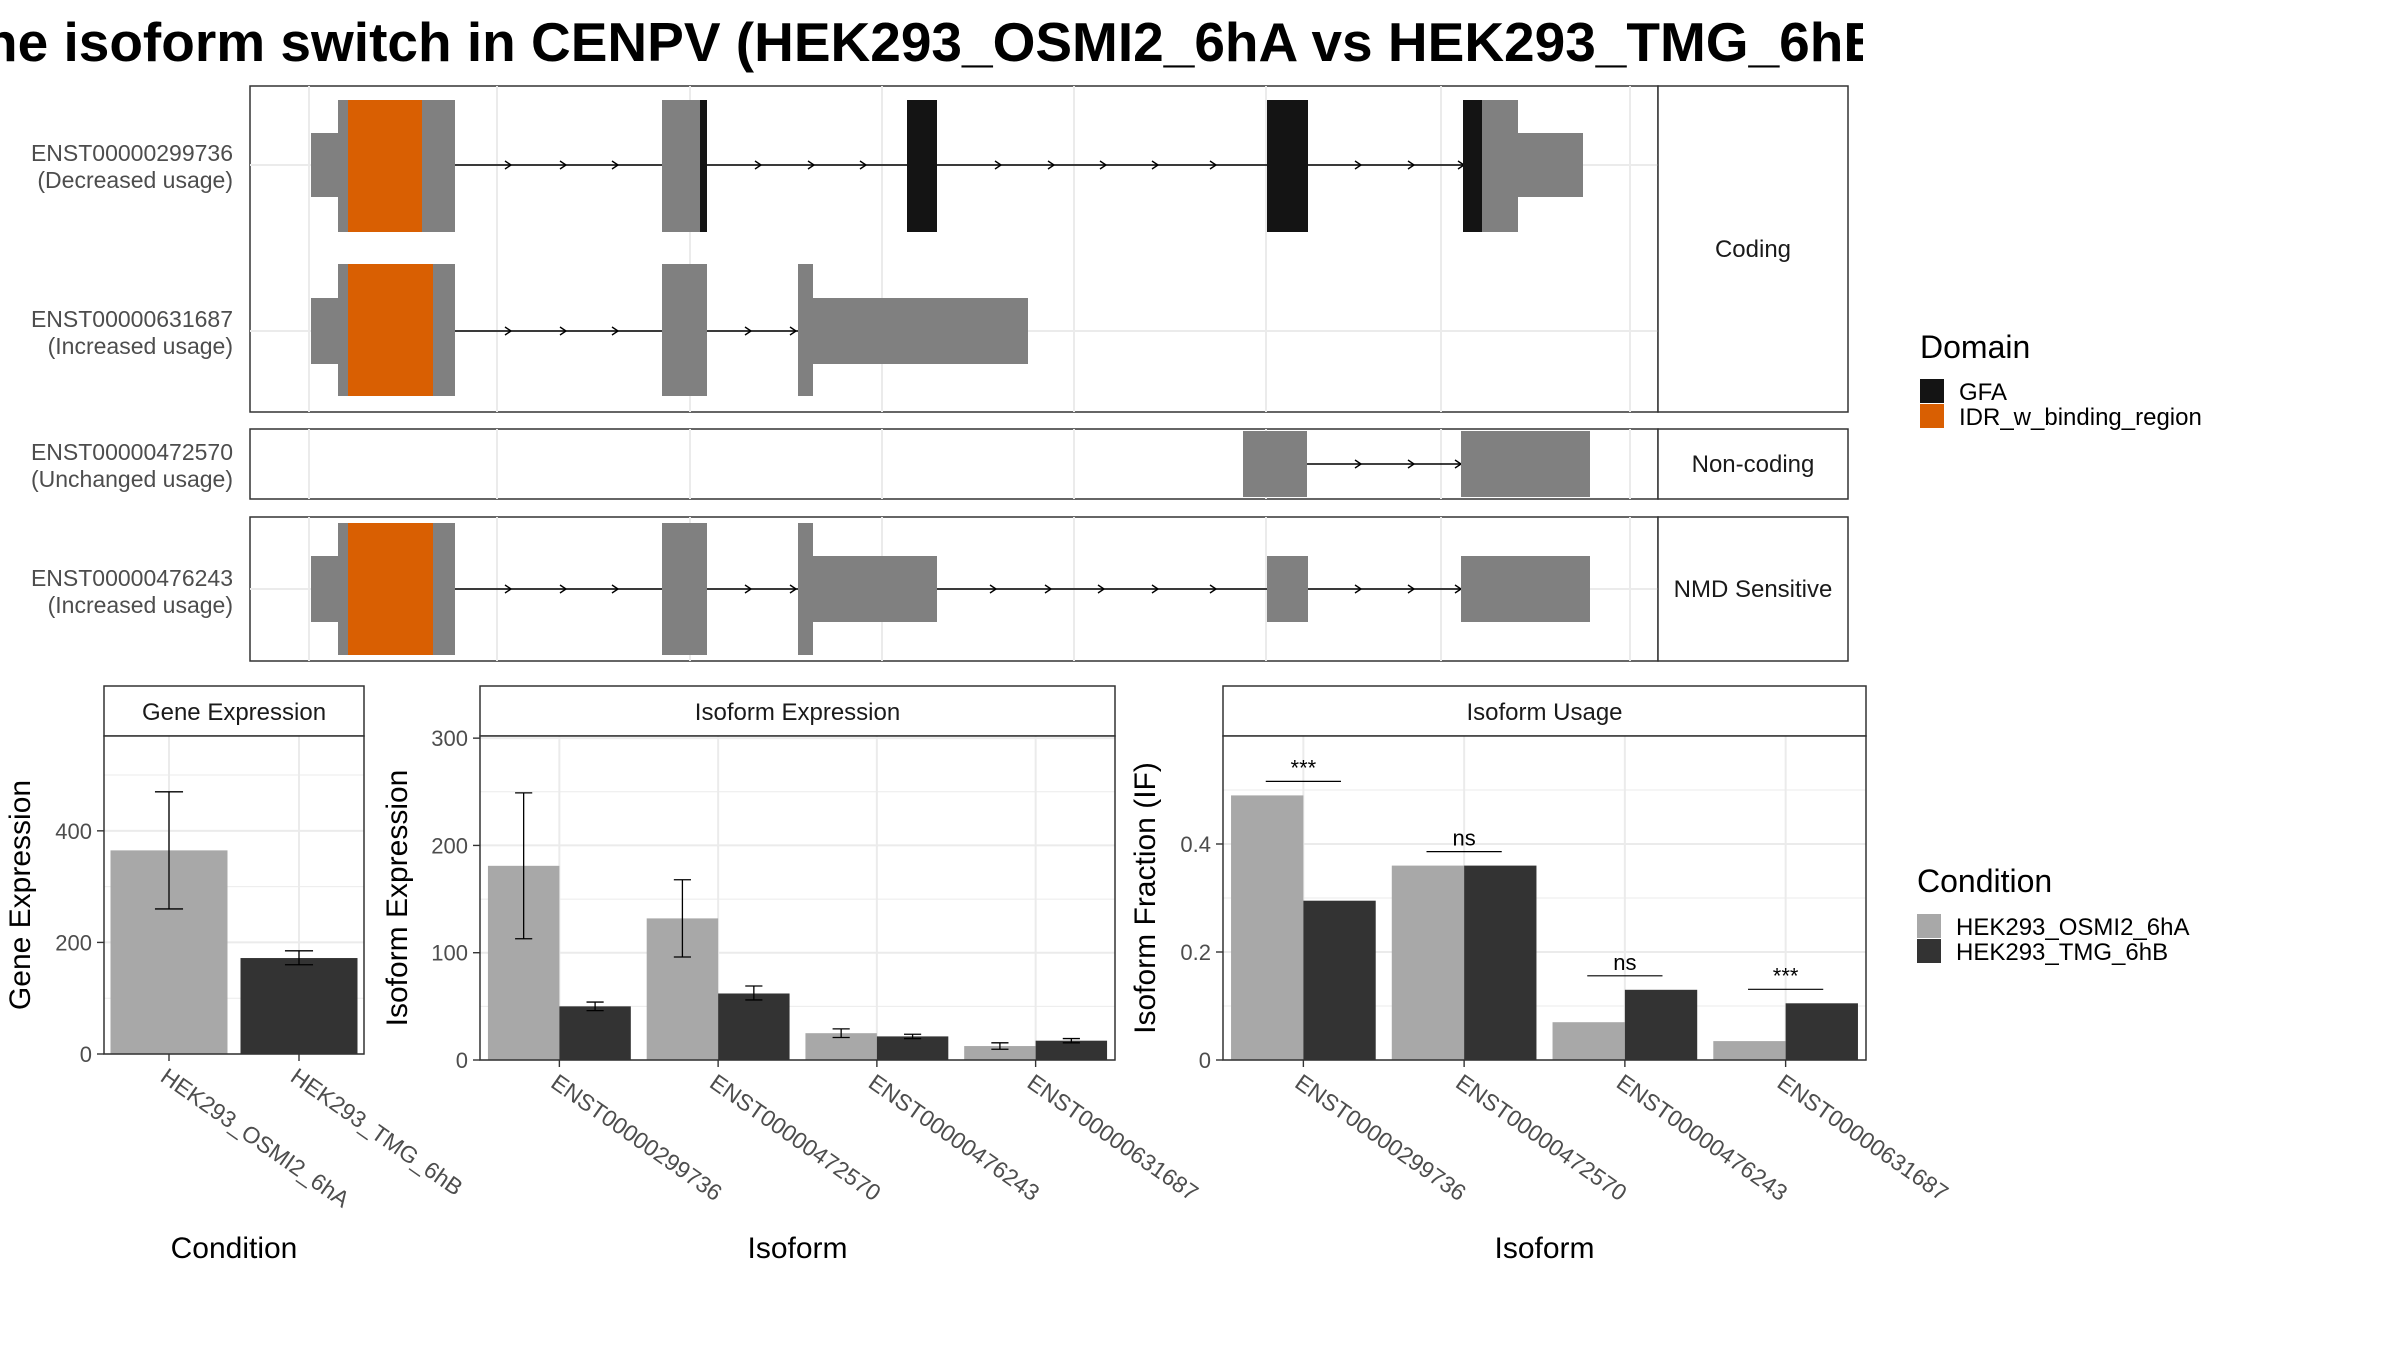 Image resolution: width=2400 pixels, height=1350 pixels. Describe the element at coordinates (1145, 898) in the screenshot. I see `y-axis-title: Isoform Fraction (IF)` at that location.